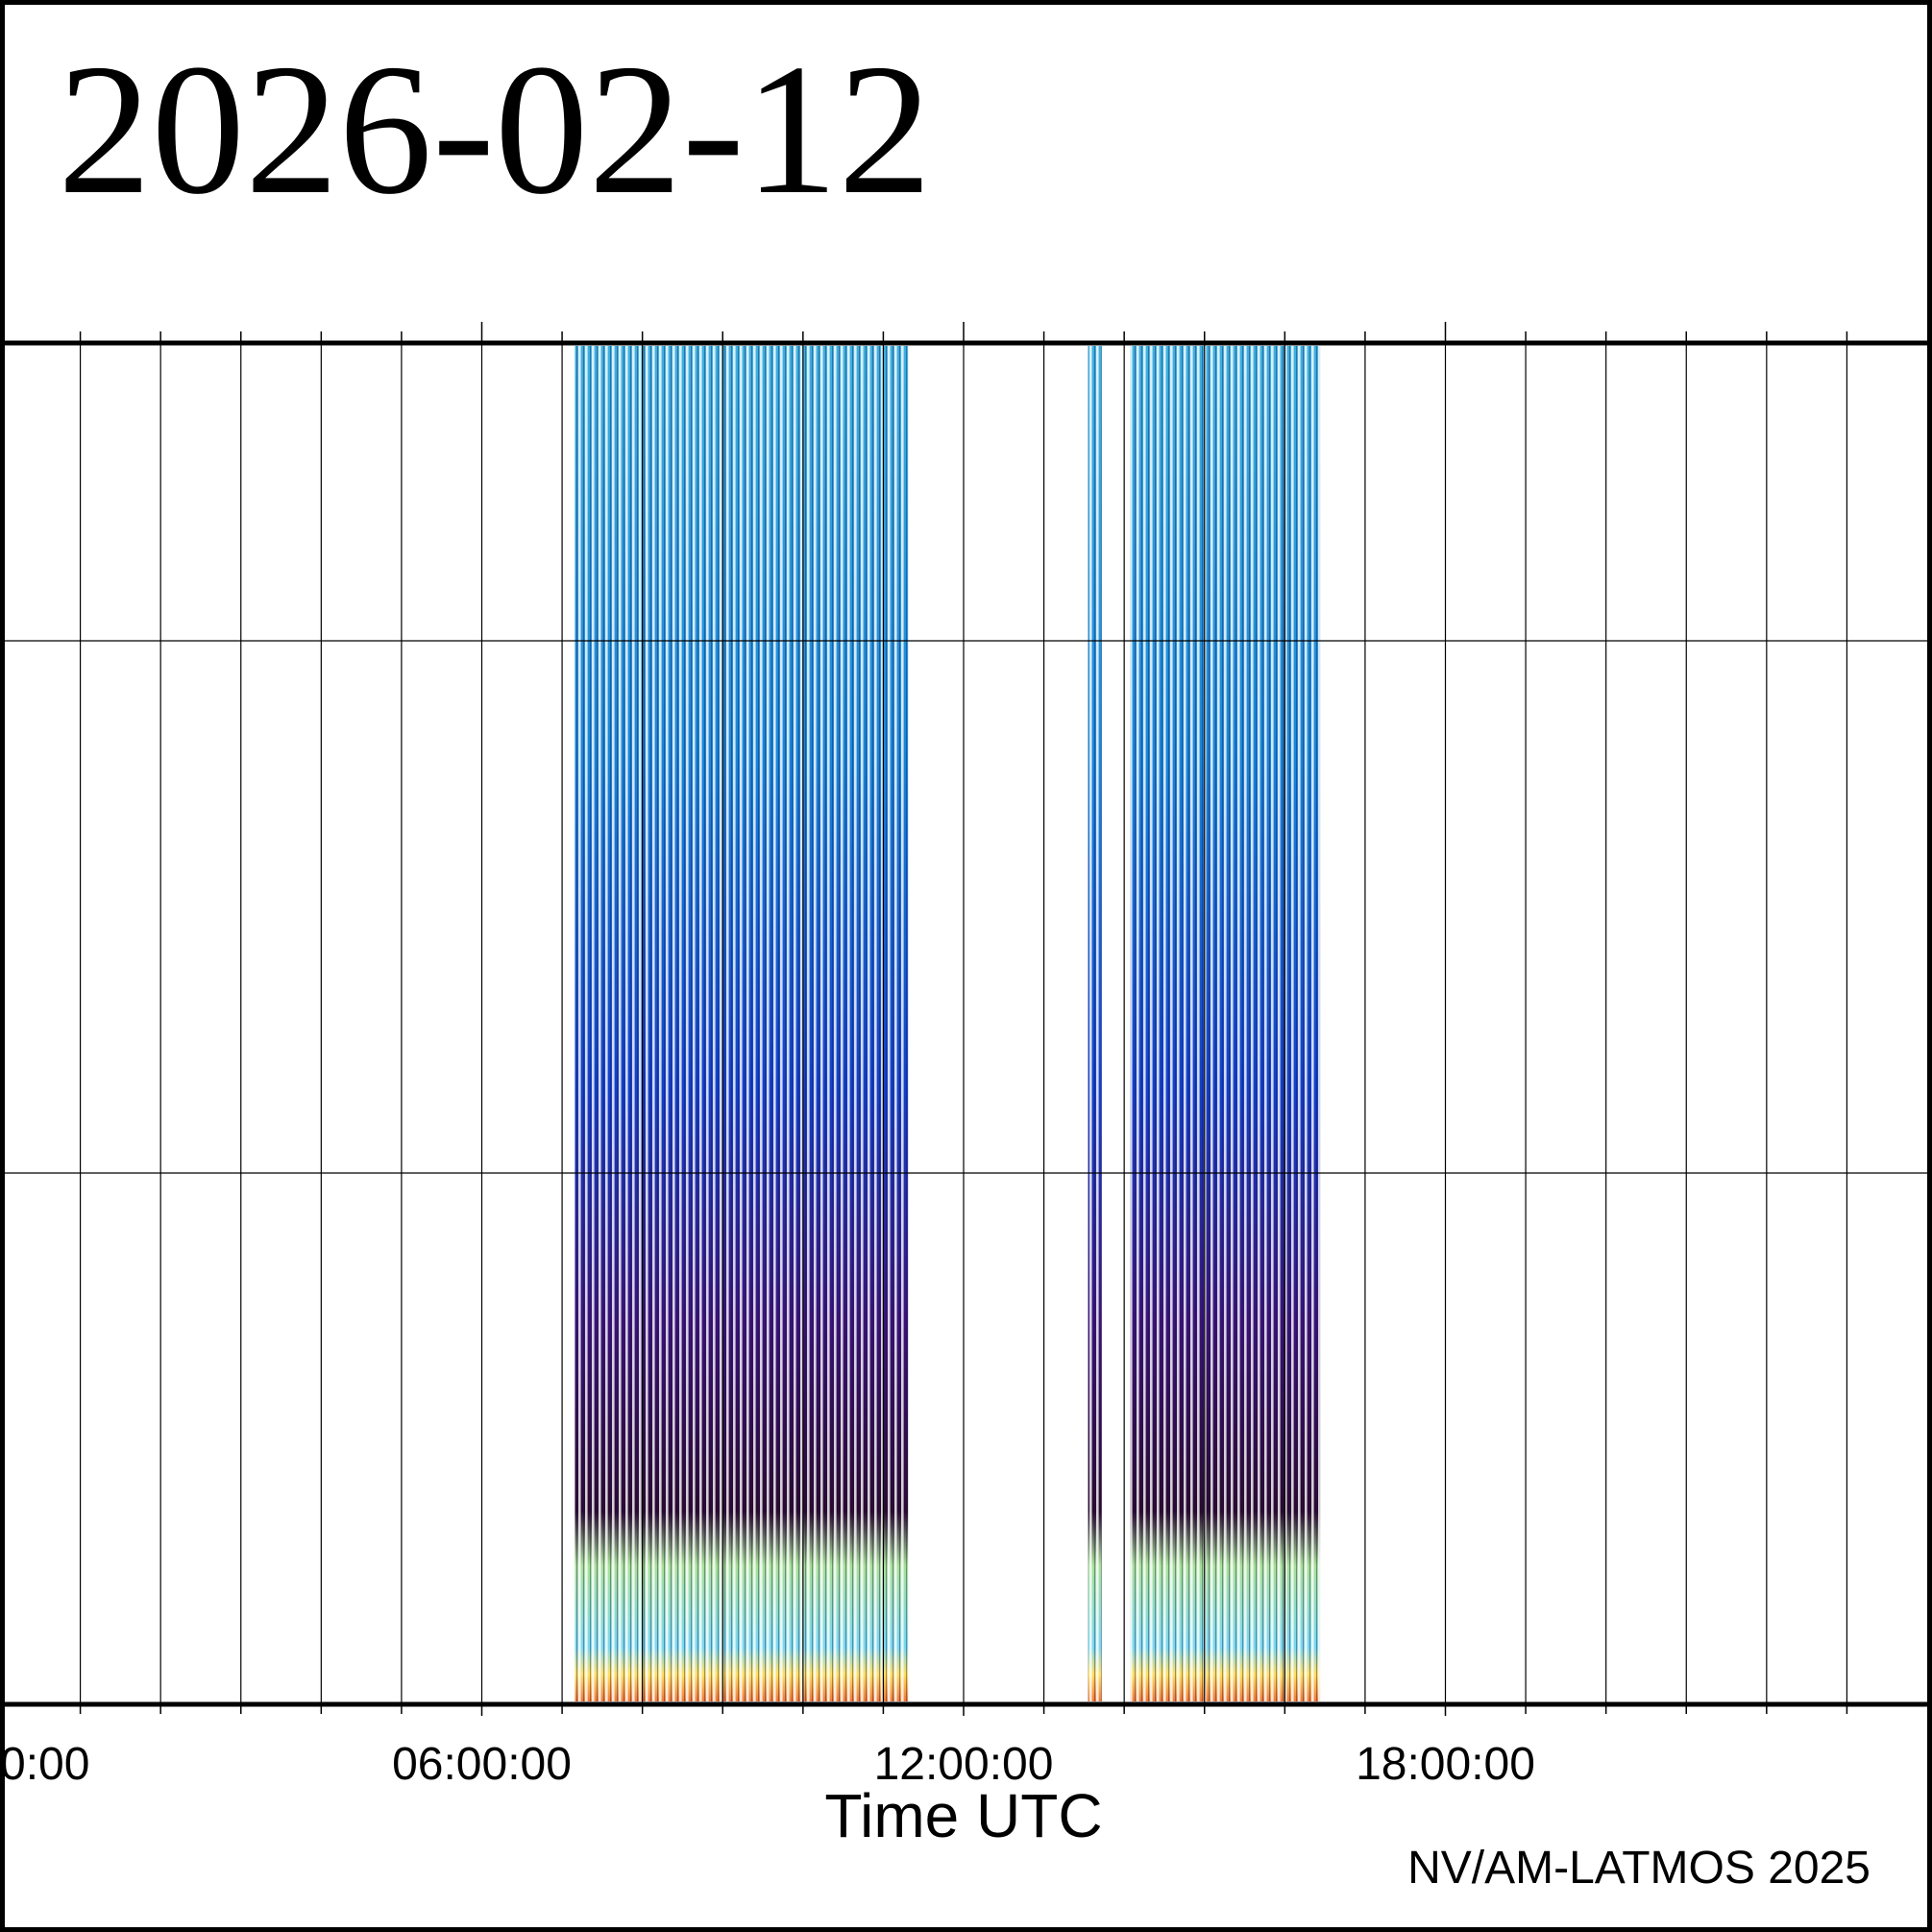 The image size is (1932, 1932). What do you see at coordinates (964, 1765) in the screenshot?
I see `x-tick-label: 12:00:00` at bounding box center [964, 1765].